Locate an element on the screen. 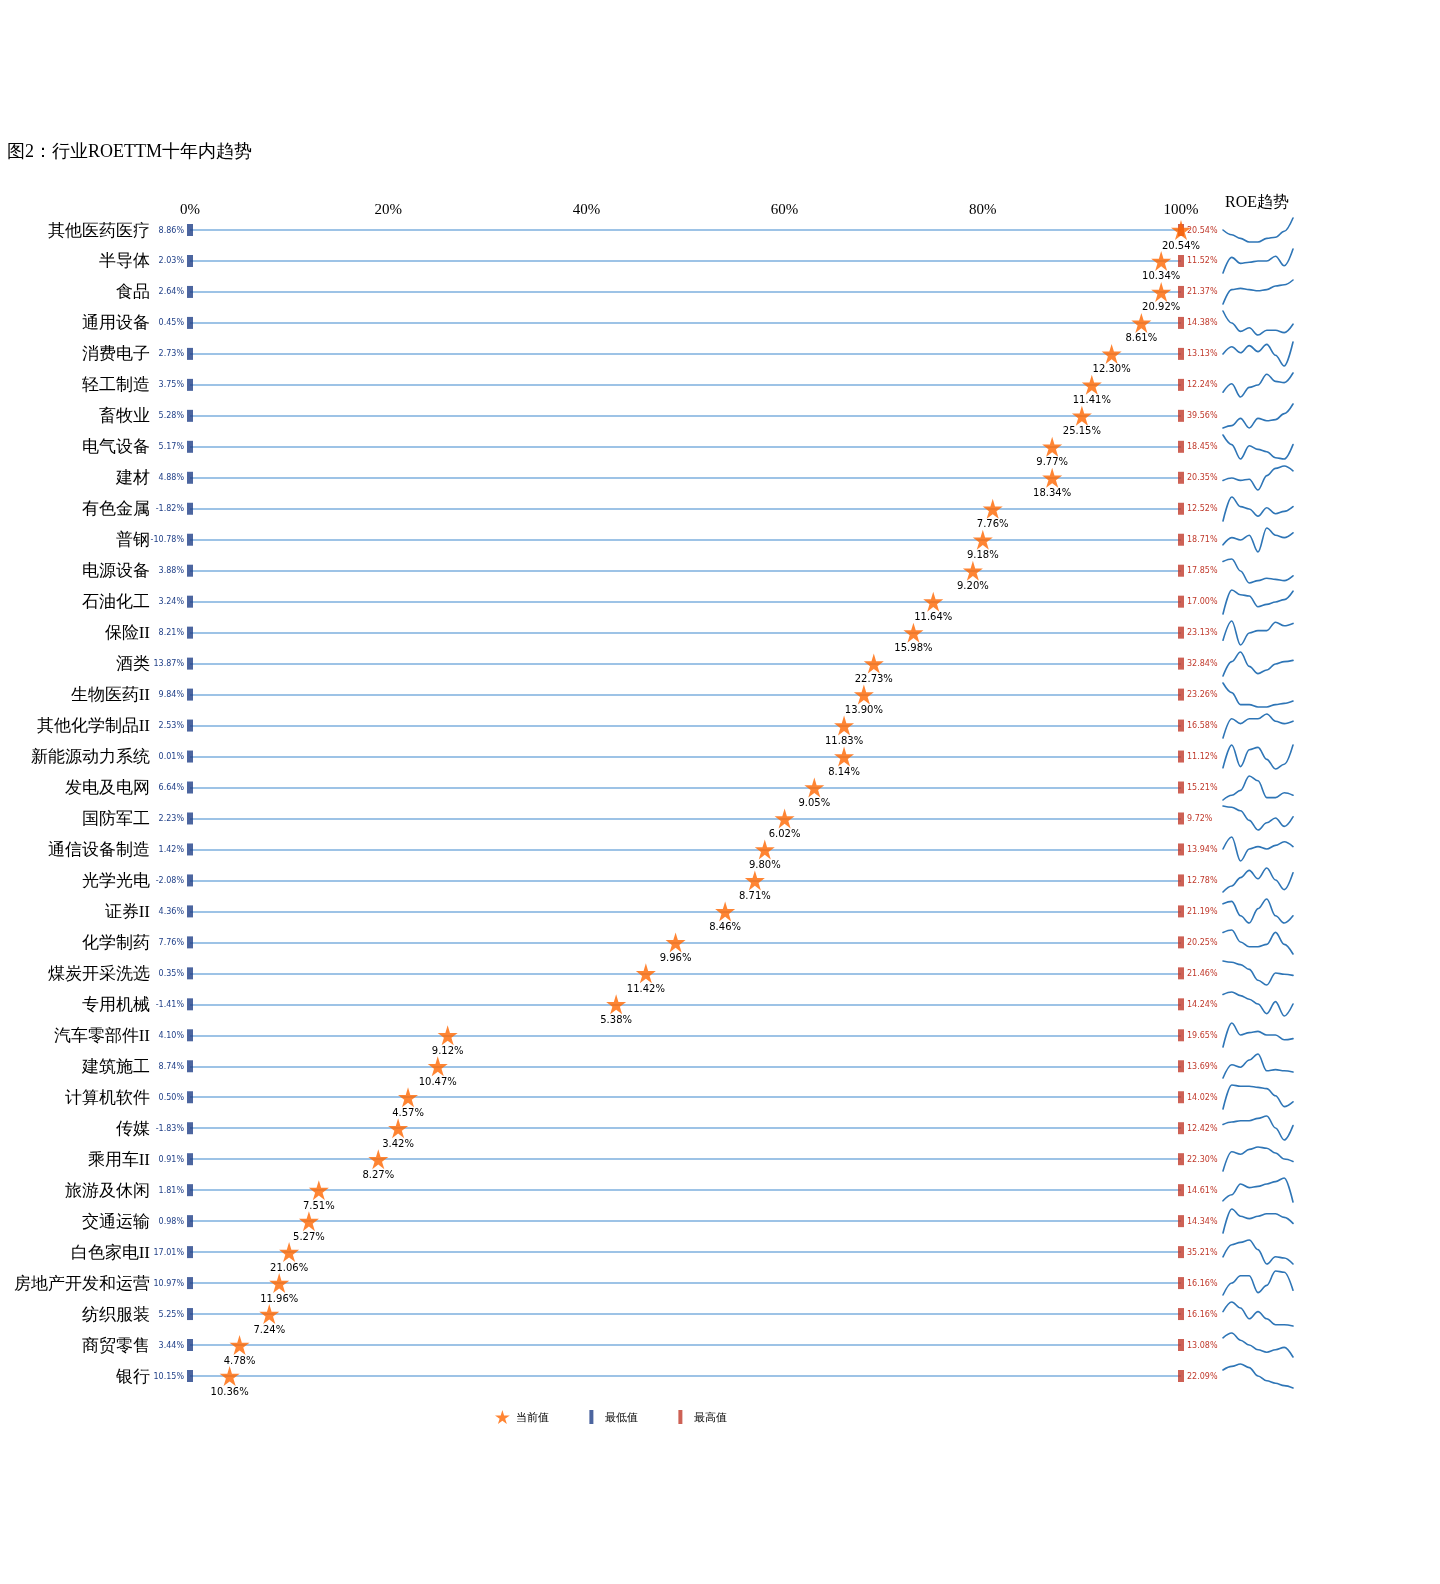  annotation: 0.50% is located at coordinates (171, 1097).